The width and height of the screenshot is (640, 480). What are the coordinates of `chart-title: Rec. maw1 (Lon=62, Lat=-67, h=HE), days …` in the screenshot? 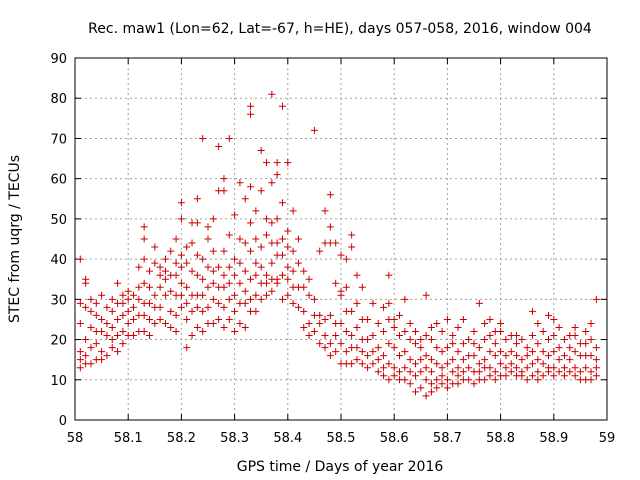 It's located at (340, 29).